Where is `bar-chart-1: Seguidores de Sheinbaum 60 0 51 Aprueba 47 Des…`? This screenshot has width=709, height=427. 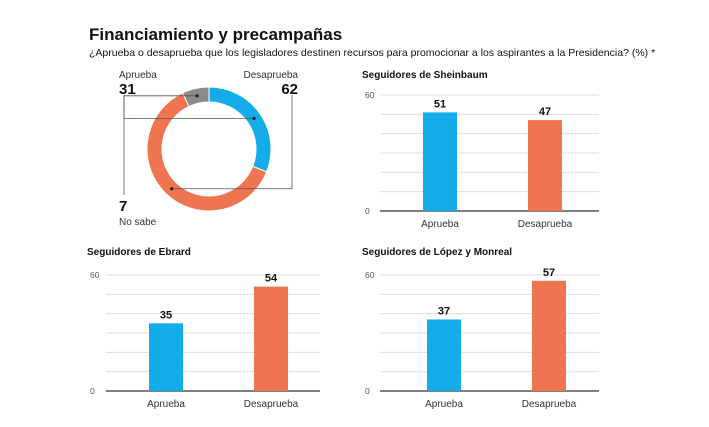 bar-chart-1: Seguidores de Sheinbaum 60 0 51 Aprueba 47 Des… is located at coordinates (480, 150).